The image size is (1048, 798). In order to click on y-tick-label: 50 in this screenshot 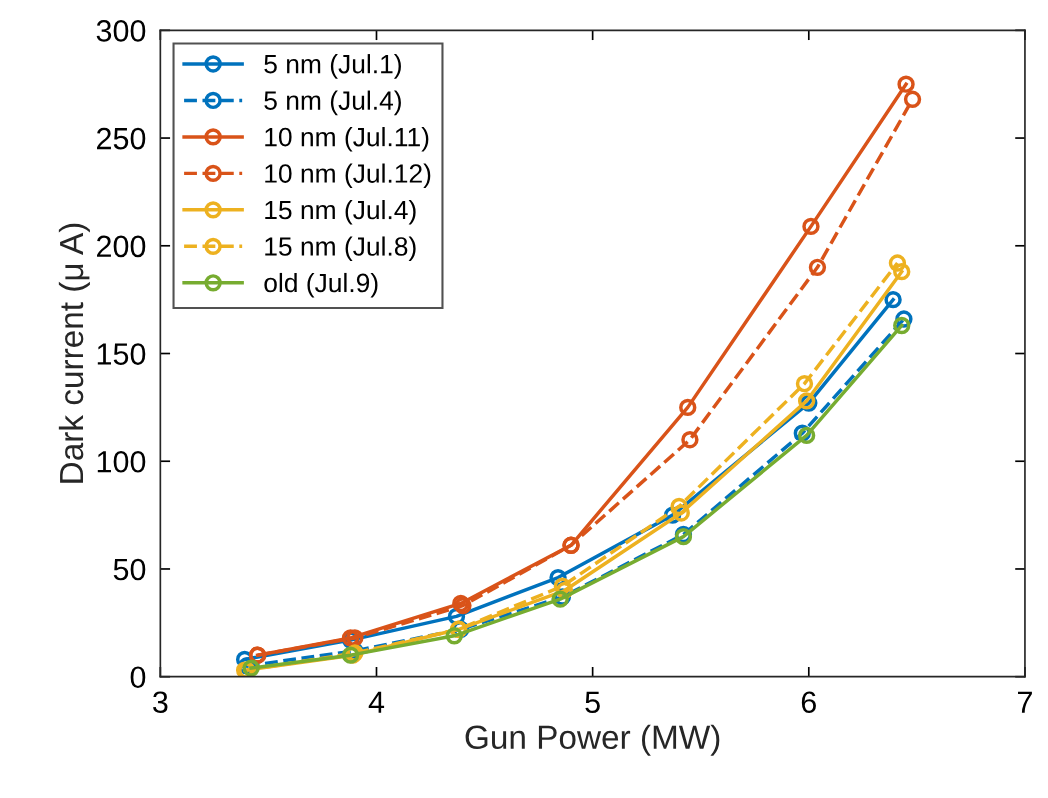, I will do `click(129, 569)`.